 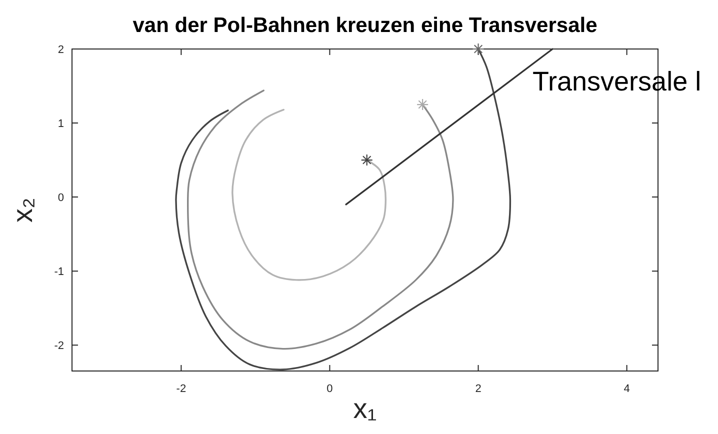 What do you see at coordinates (61, 198) in the screenshot?
I see `y-tick-label: 0` at bounding box center [61, 198].